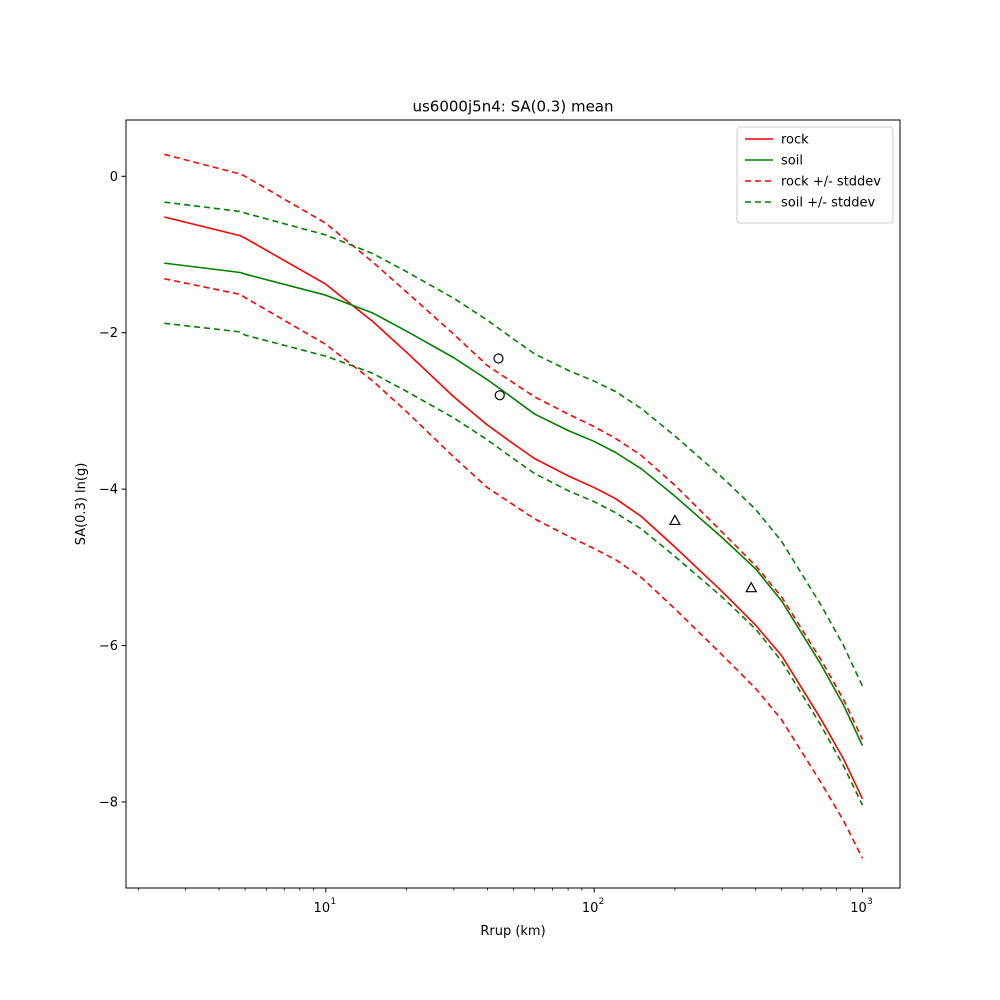 Image resolution: width=1000 pixels, height=1000 pixels. Describe the element at coordinates (108, 646) in the screenshot. I see `y-tick-label: −6` at that location.